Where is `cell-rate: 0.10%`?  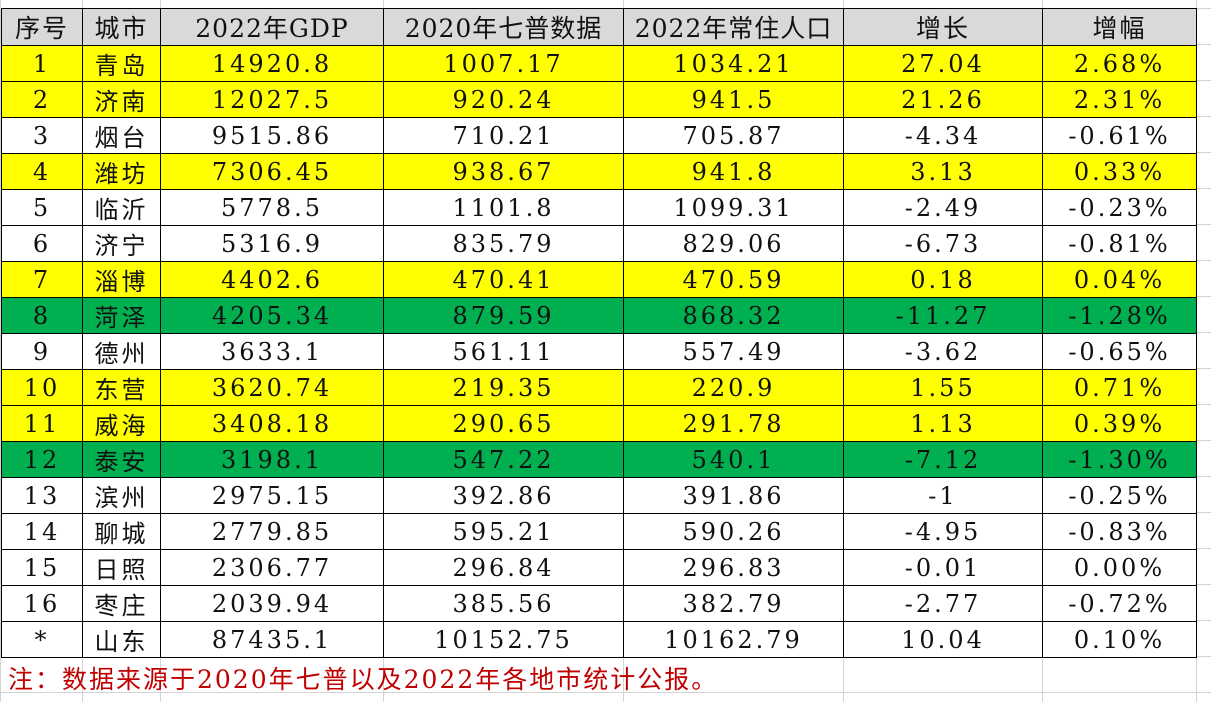 cell-rate: 0.10% is located at coordinates (1119, 639).